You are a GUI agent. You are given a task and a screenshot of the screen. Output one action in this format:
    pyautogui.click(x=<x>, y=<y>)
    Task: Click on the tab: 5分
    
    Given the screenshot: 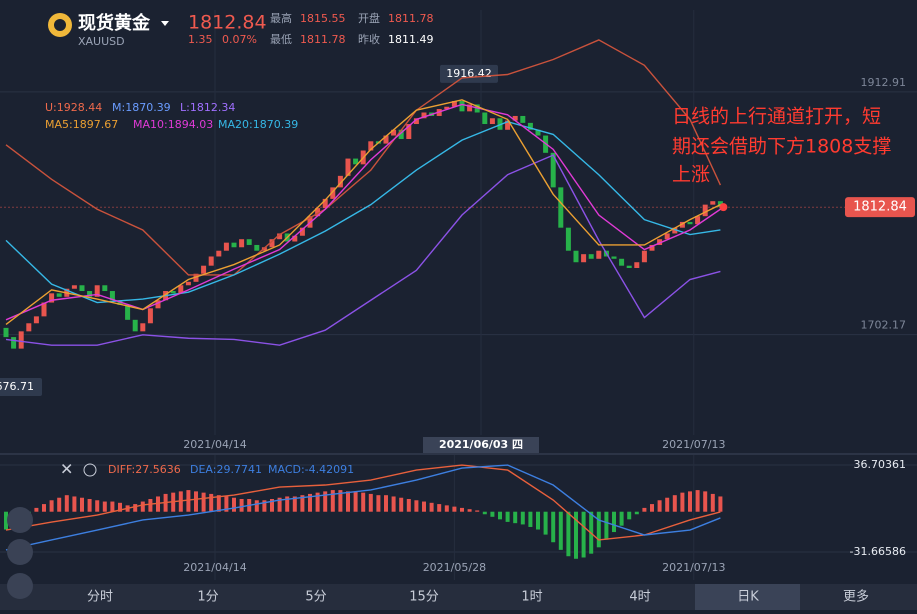 What is the action you would take?
    pyautogui.click(x=315, y=597)
    